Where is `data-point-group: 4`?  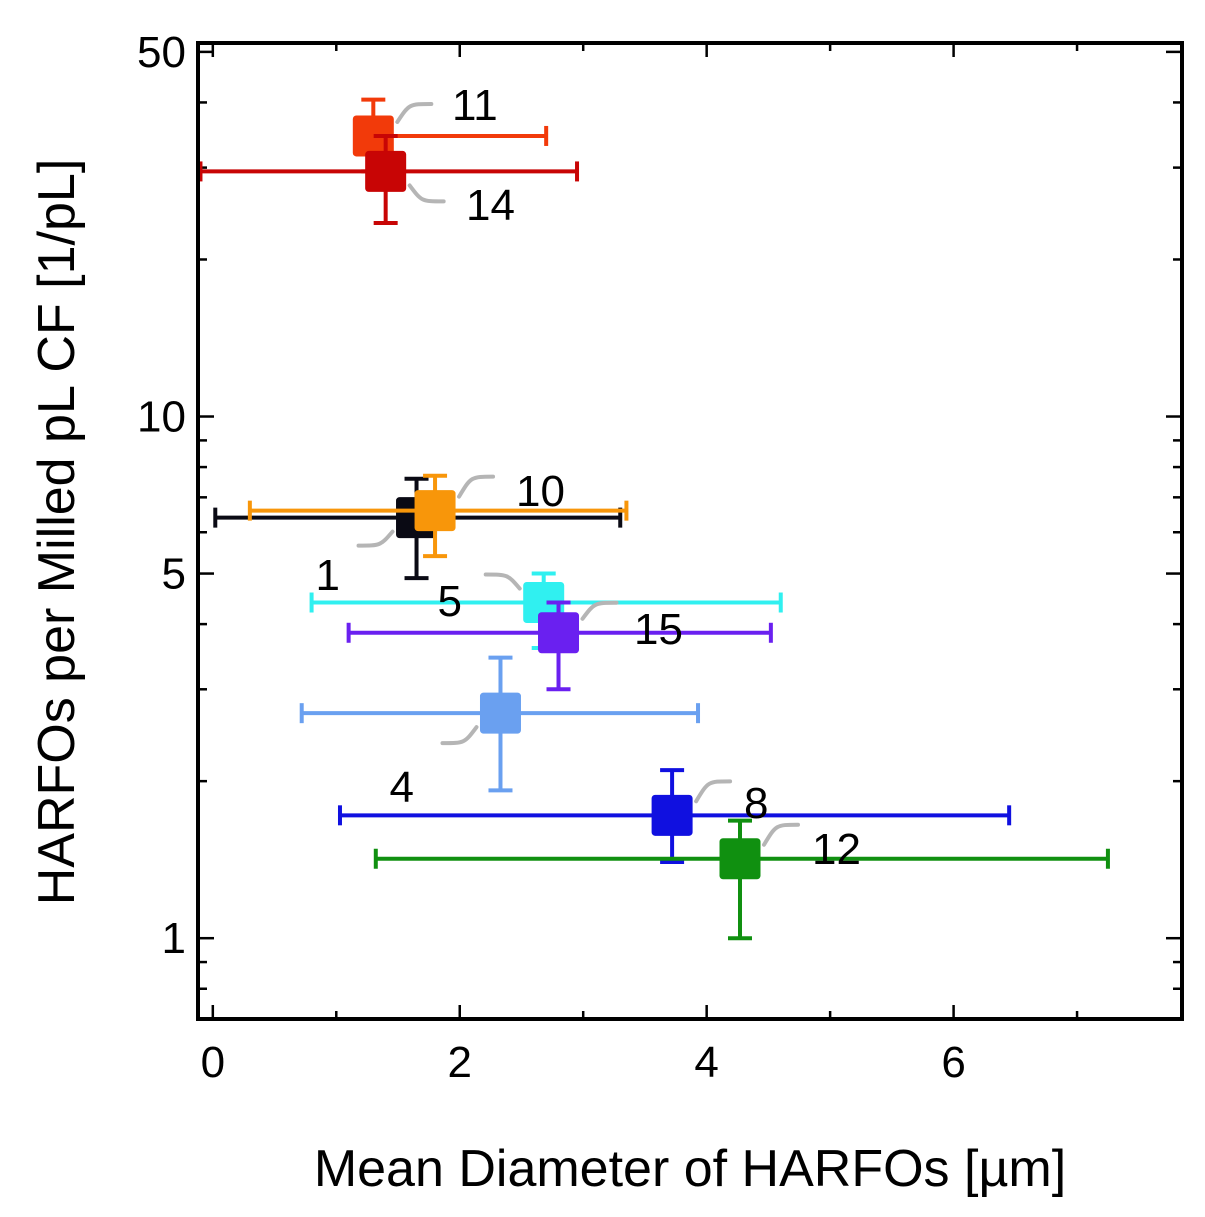 data-point-group: 4 is located at coordinates (500, 733).